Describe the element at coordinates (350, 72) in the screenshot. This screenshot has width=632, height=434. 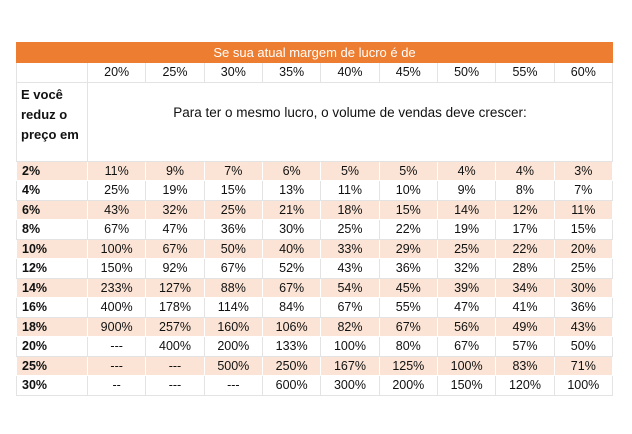
I see `column-header: 40%` at that location.